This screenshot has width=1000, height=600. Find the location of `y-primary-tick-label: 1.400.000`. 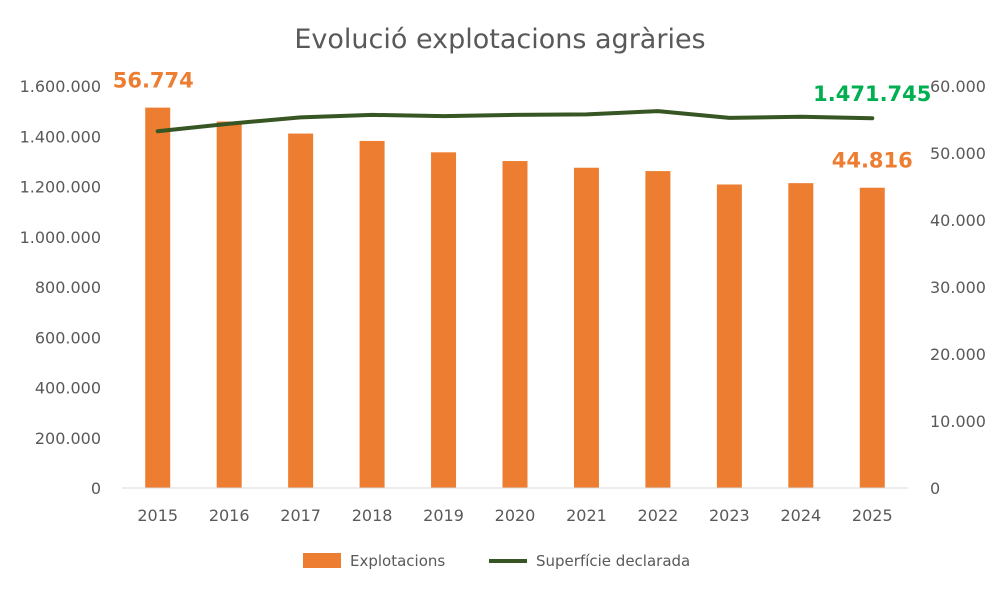

y-primary-tick-label: 1.400.000 is located at coordinates (60, 136).